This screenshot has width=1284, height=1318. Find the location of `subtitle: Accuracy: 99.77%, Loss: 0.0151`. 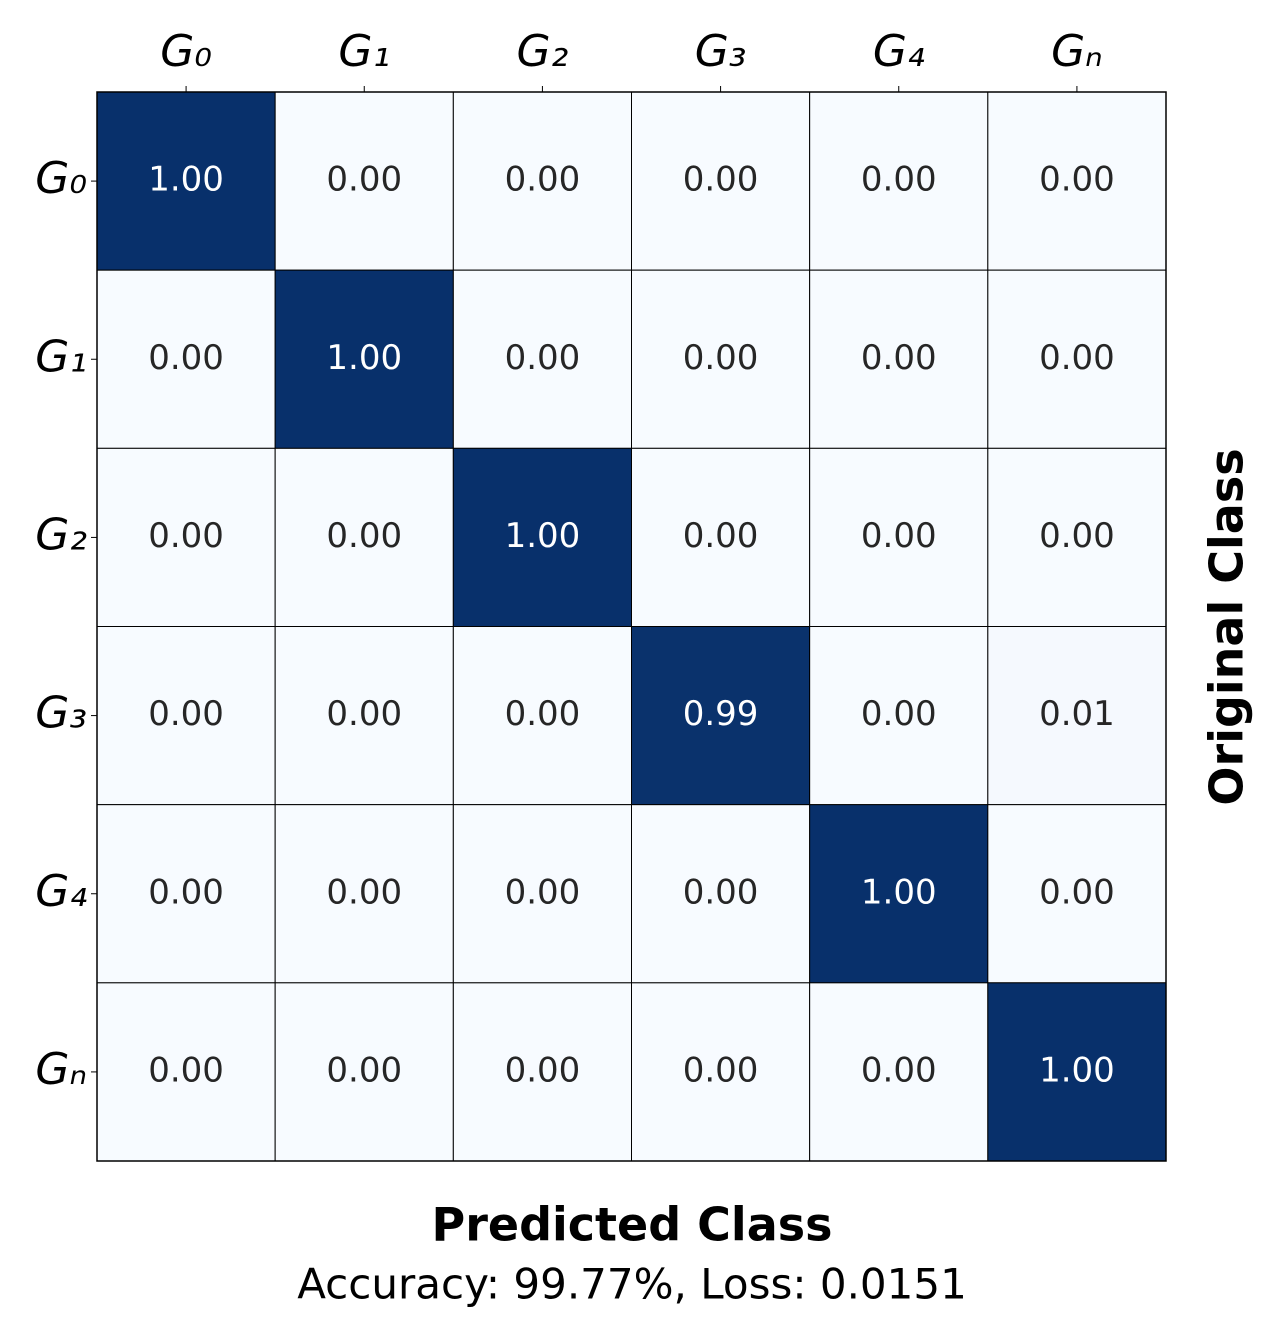

subtitle: Accuracy: 99.77%, Loss: 0.0151 is located at coordinates (632, 1284).